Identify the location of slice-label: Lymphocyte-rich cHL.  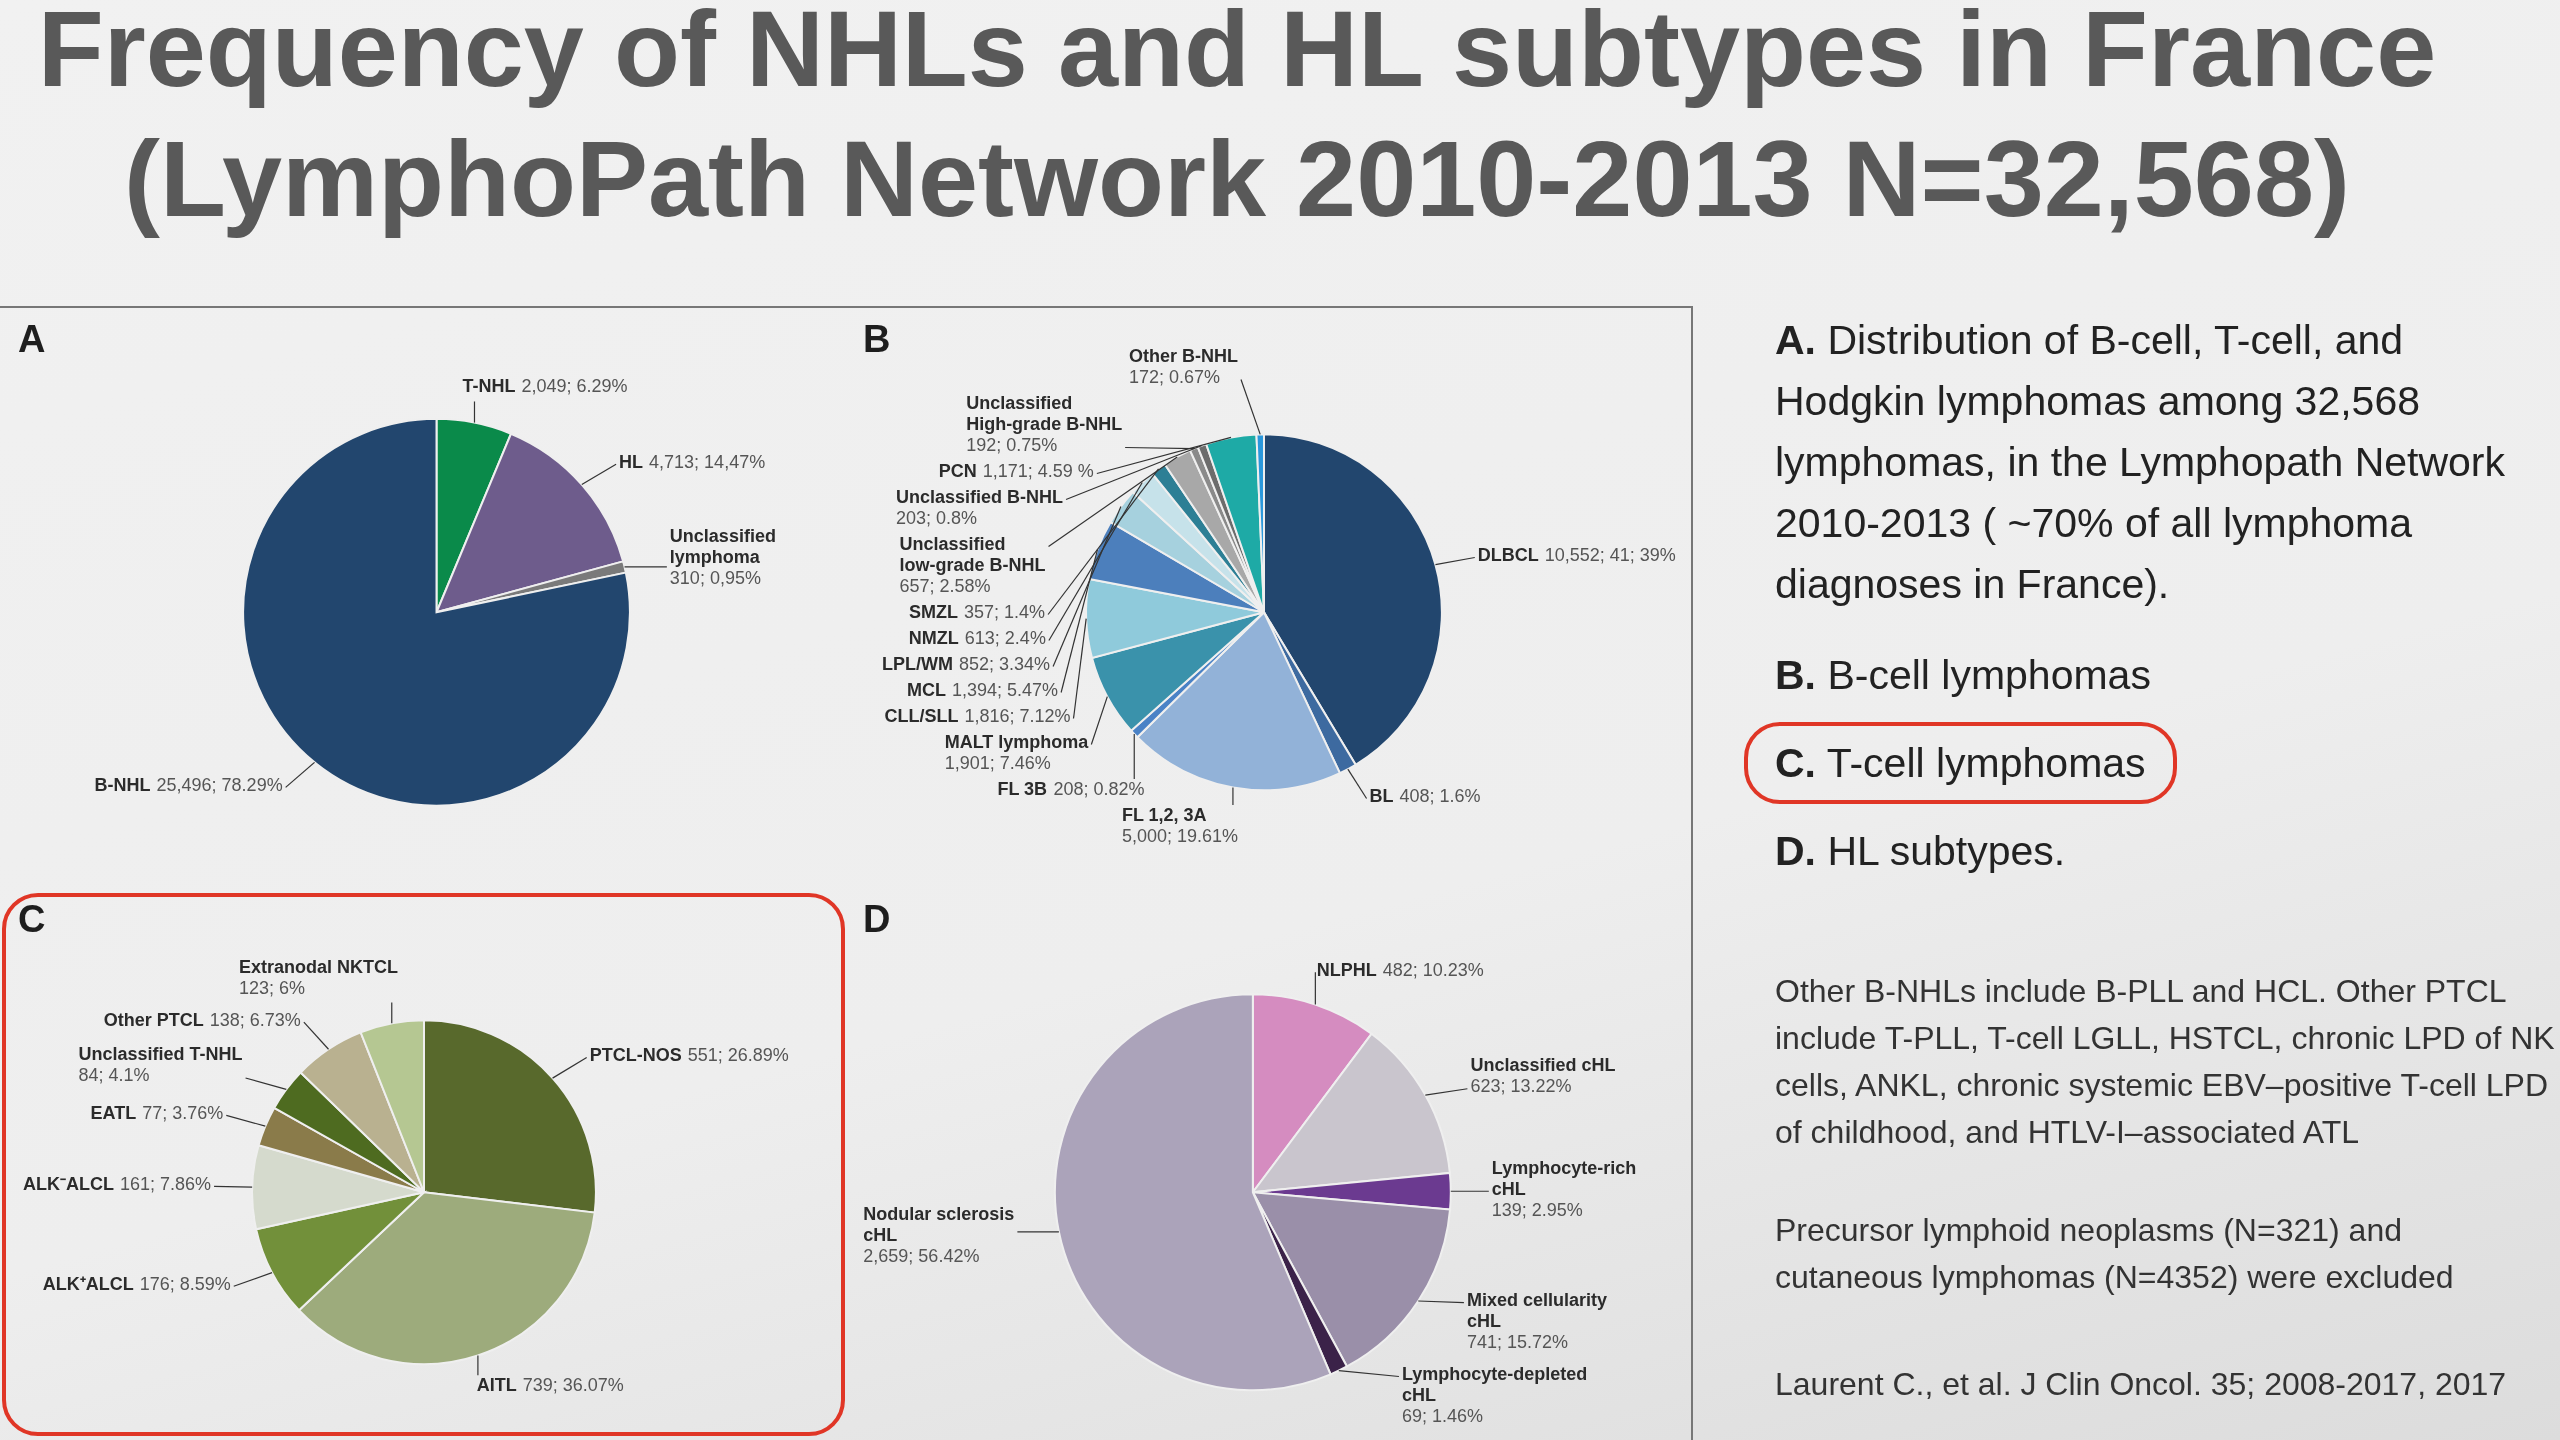
(1564, 1178).